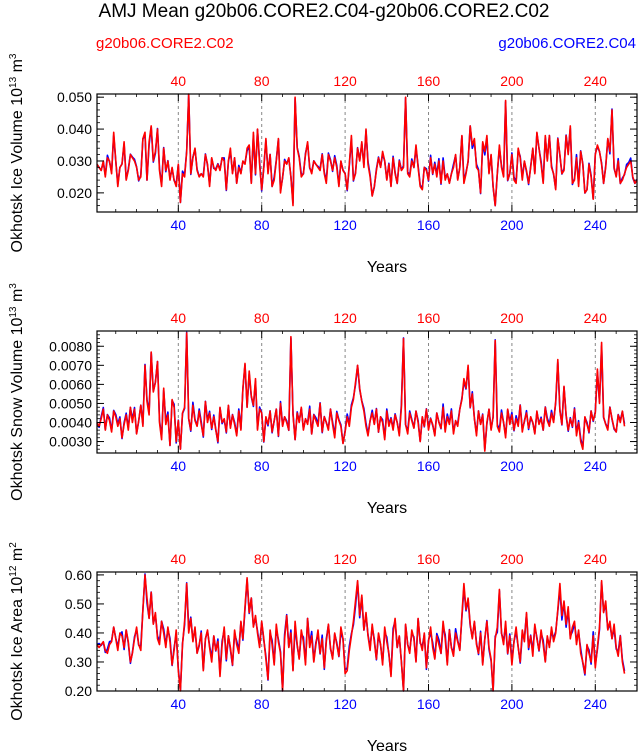 The height and width of the screenshot is (753, 639). Describe the element at coordinates (70, 423) in the screenshot. I see `y-tick-label: 0.0040` at that location.